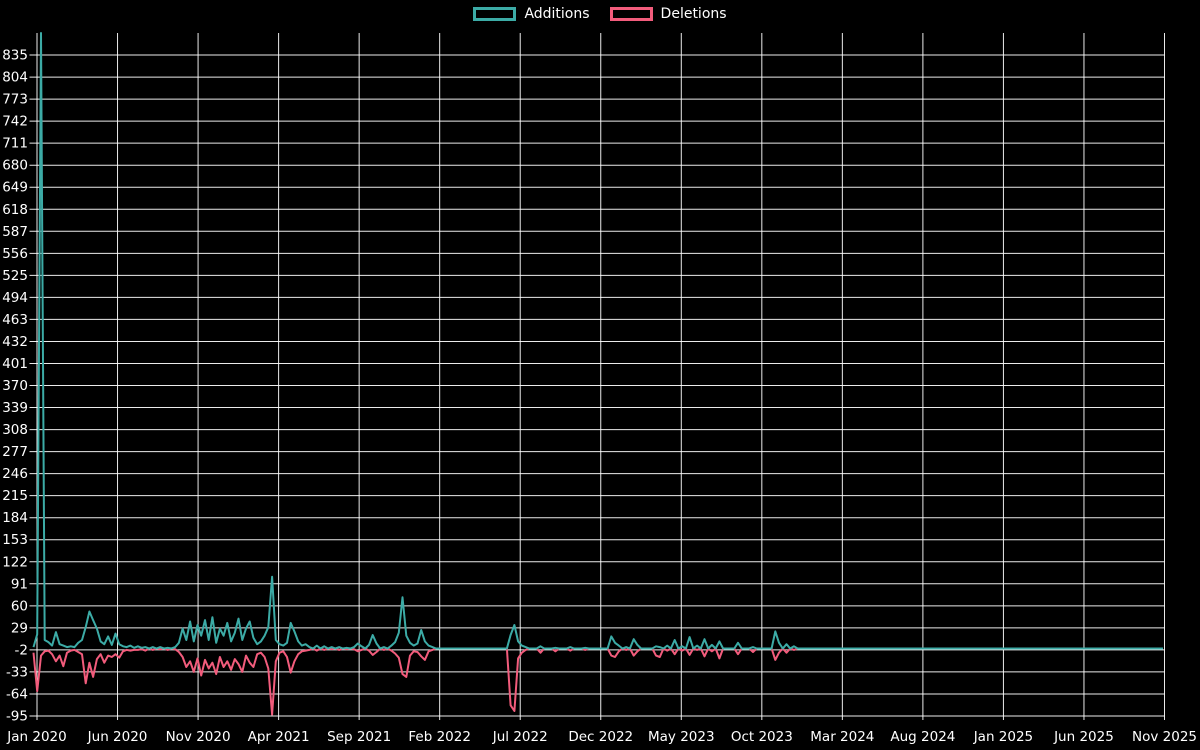 The image size is (1200, 750). Describe the element at coordinates (15, 276) in the screenshot. I see `y-tick-label: 525` at that location.